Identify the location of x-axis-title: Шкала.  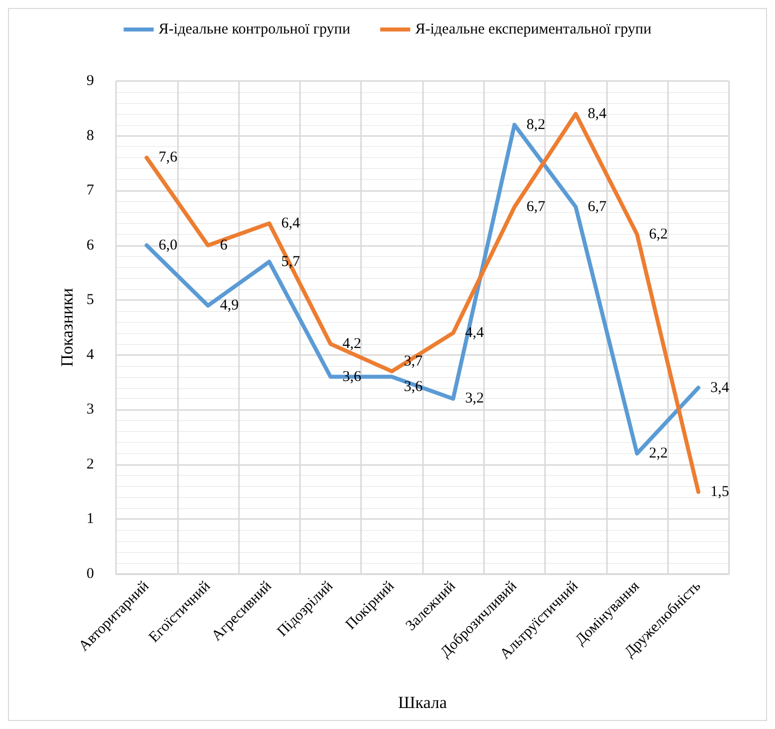
(423, 702).